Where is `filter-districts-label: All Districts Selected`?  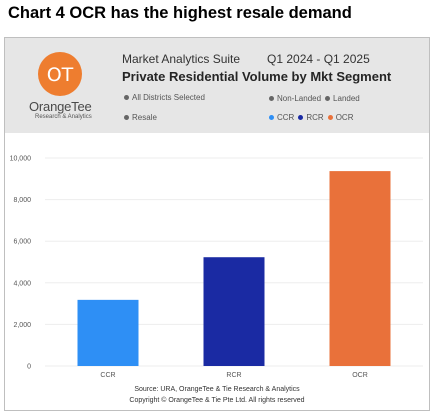
filter-districts-label: All Districts Selected is located at coordinates (168, 97).